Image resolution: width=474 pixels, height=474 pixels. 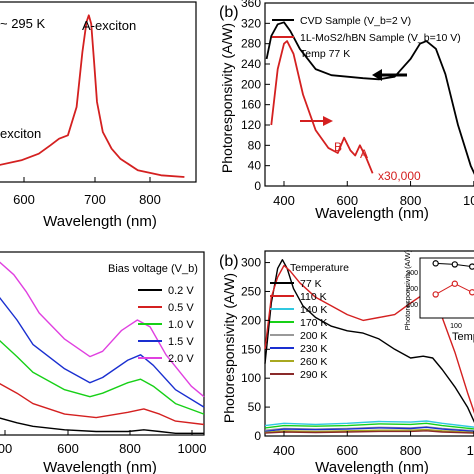 What do you see at coordinates (251, 349) in the screenshot?
I see `y-tick-label: 150` at bounding box center [251, 349].